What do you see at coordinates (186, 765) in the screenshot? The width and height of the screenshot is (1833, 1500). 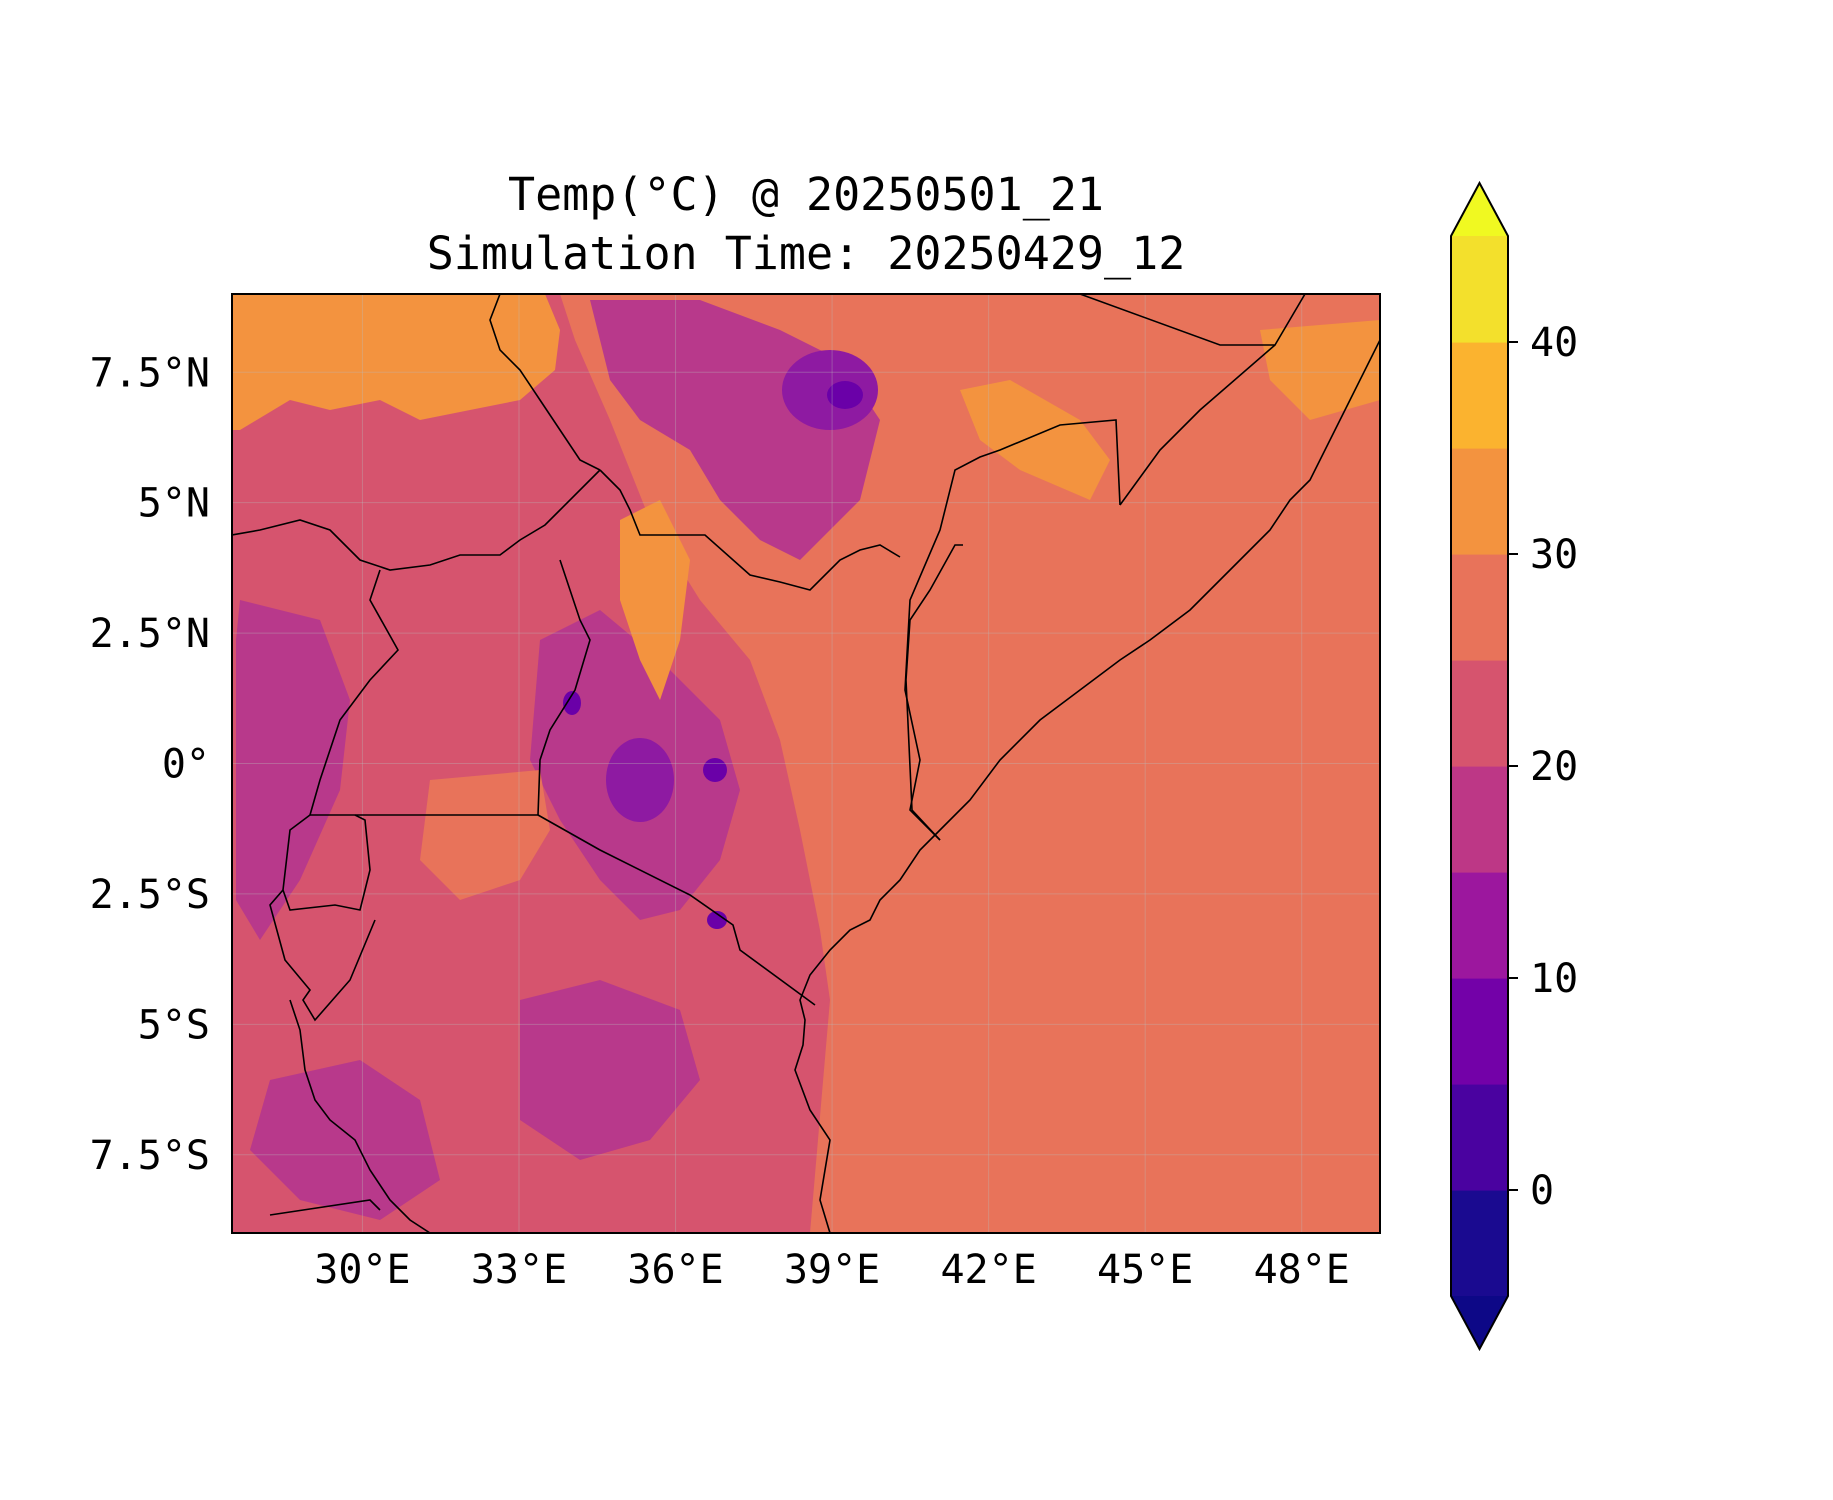 I see `y-tick-label: 0°` at bounding box center [186, 765].